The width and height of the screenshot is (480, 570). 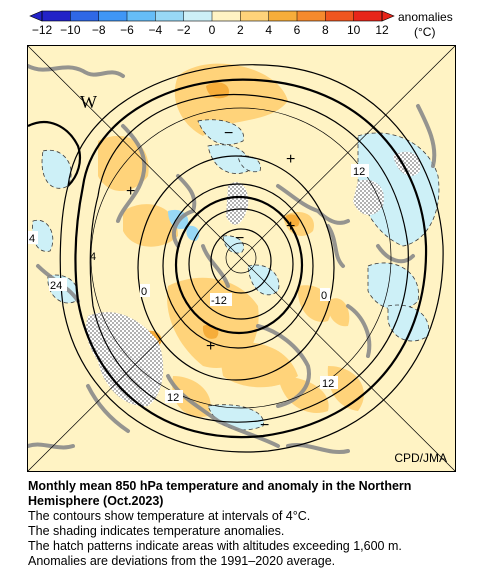 What do you see at coordinates (155, 30) in the screenshot?
I see `colorbar-tick-label: −4` at bounding box center [155, 30].